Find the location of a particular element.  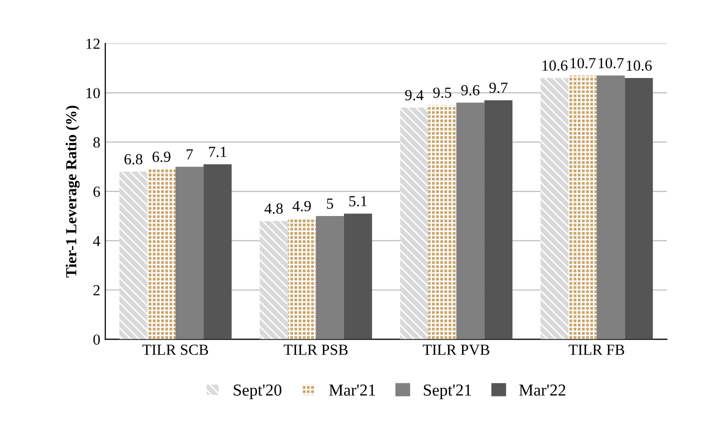

legend-label: Sept'21 is located at coordinates (448, 392).